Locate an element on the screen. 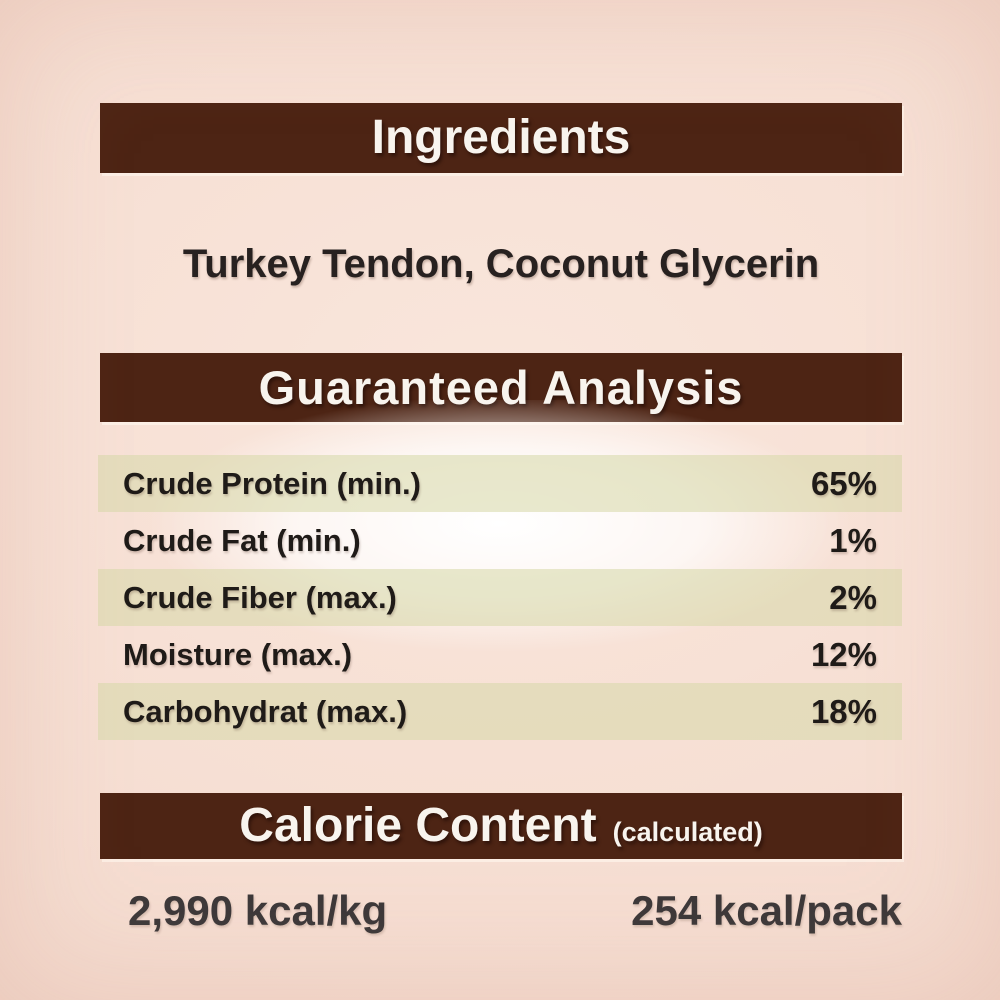 The image size is (1000, 1000). nutrient-name: Carbohydrat (max.) is located at coordinates (265, 711).